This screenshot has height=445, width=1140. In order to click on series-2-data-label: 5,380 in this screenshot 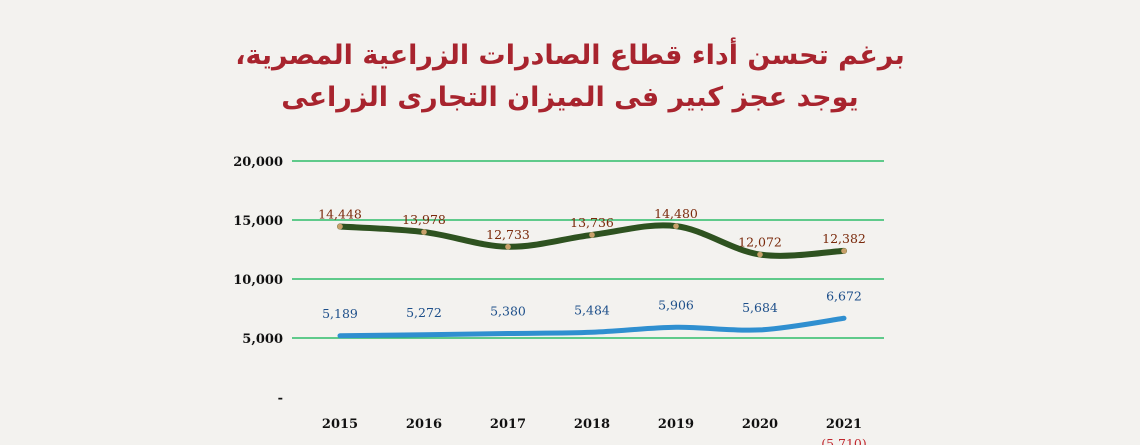, I will do `click(508, 311)`.